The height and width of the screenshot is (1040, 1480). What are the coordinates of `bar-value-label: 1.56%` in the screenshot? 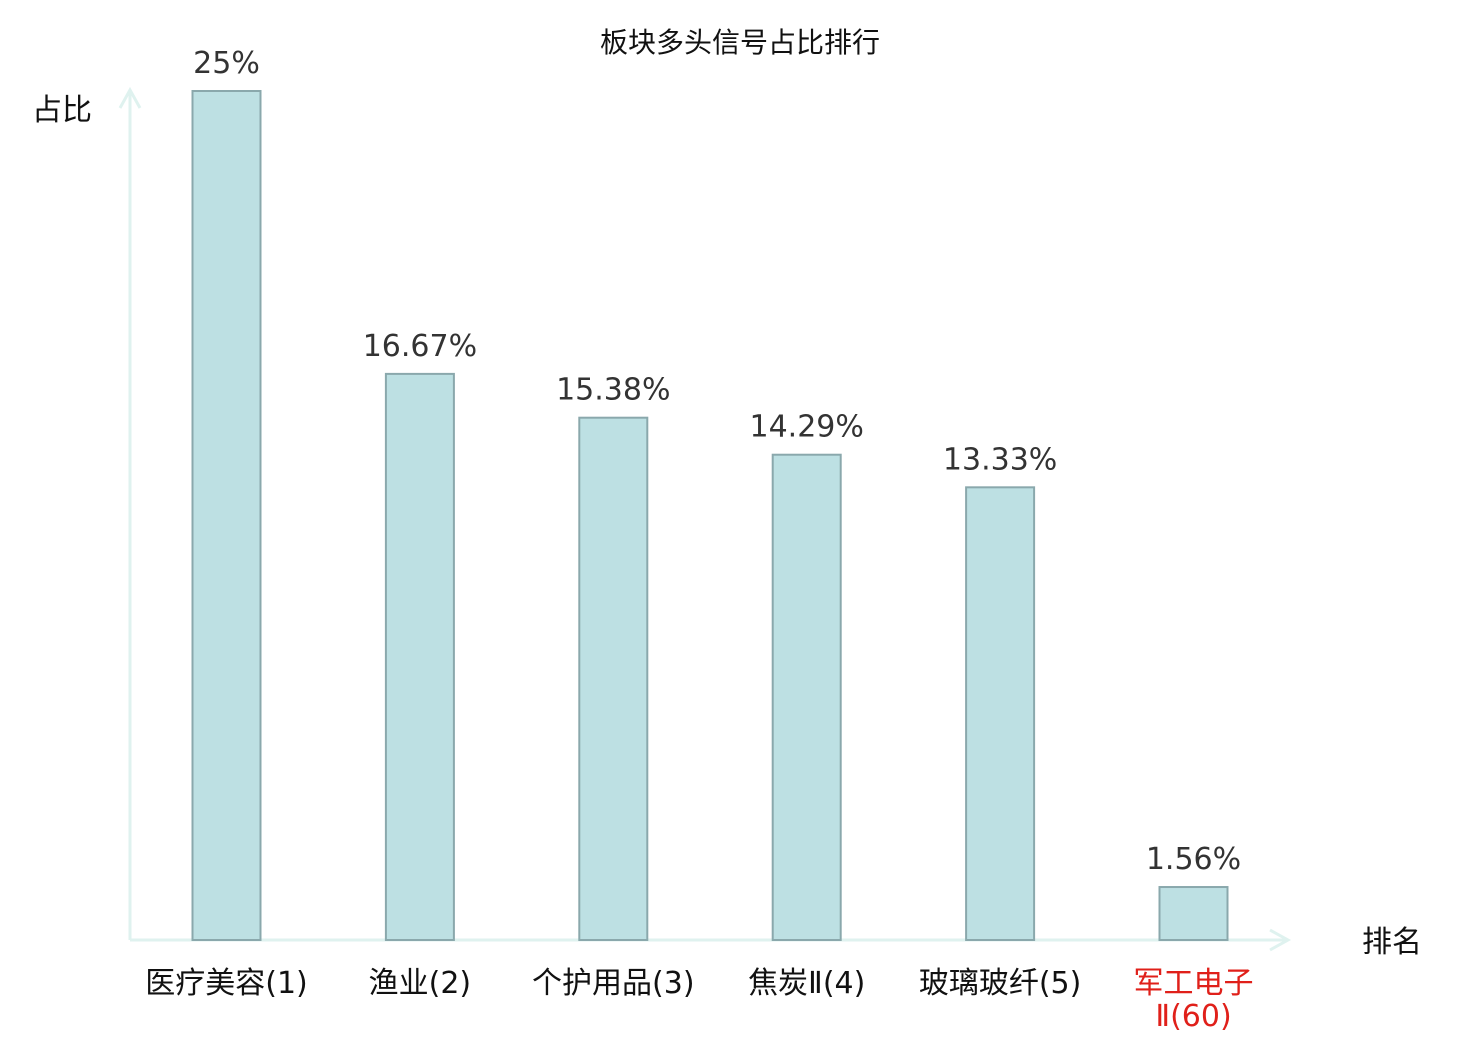 It's located at (1193, 859).